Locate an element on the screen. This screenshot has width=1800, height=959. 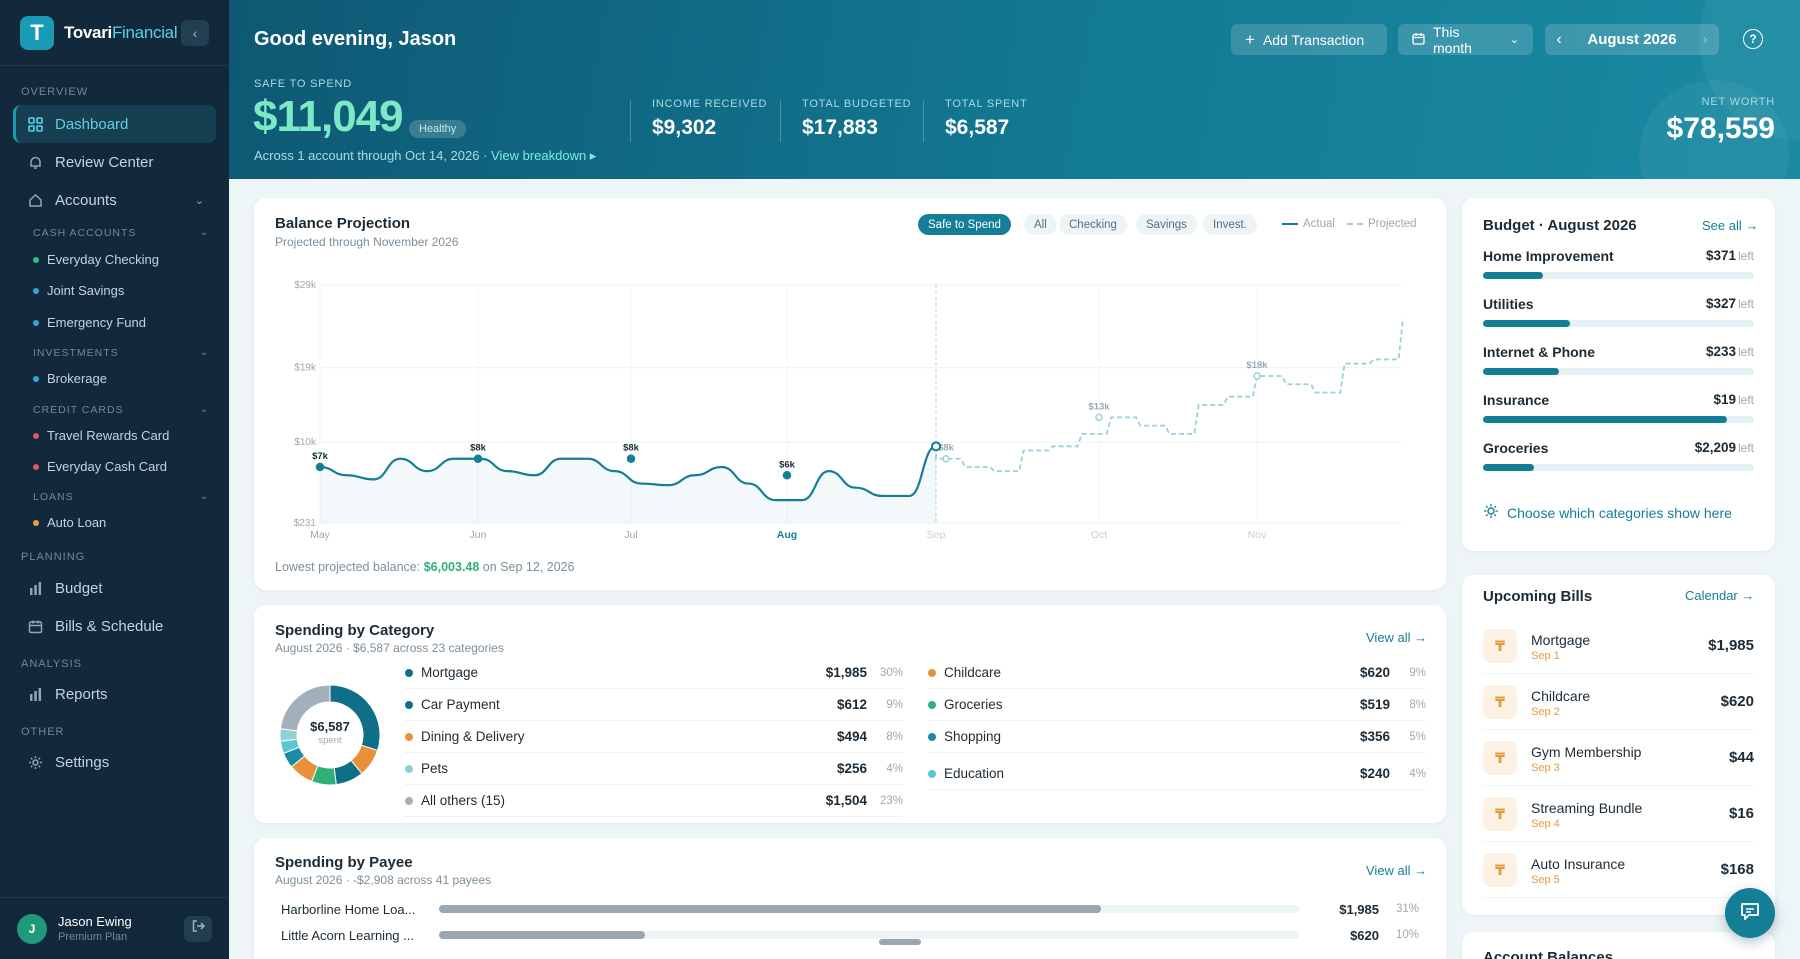
sidebar-item-budget: Budget is located at coordinates (114, 588).